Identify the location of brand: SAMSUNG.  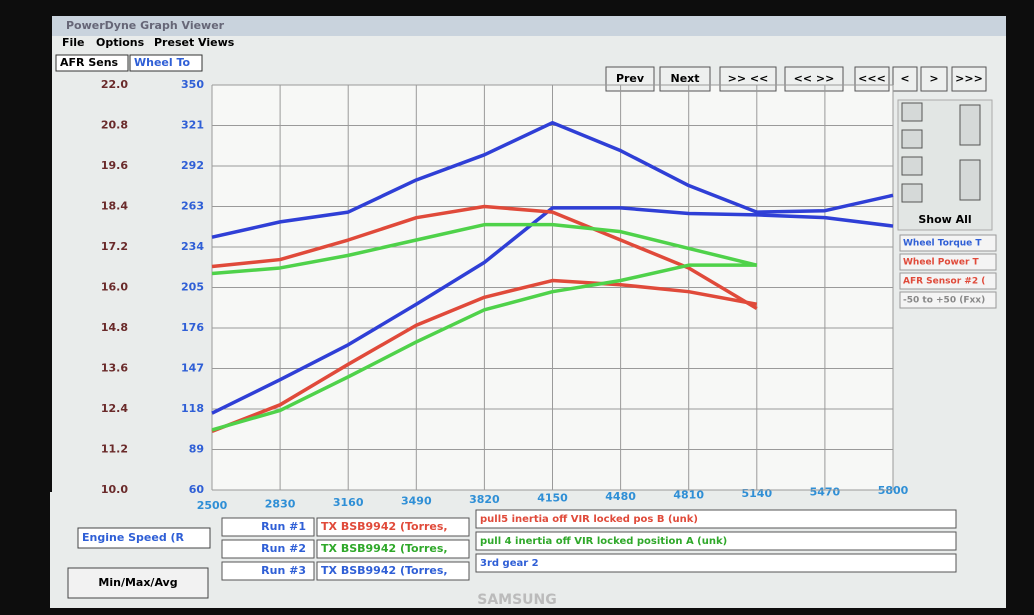
(517, 600).